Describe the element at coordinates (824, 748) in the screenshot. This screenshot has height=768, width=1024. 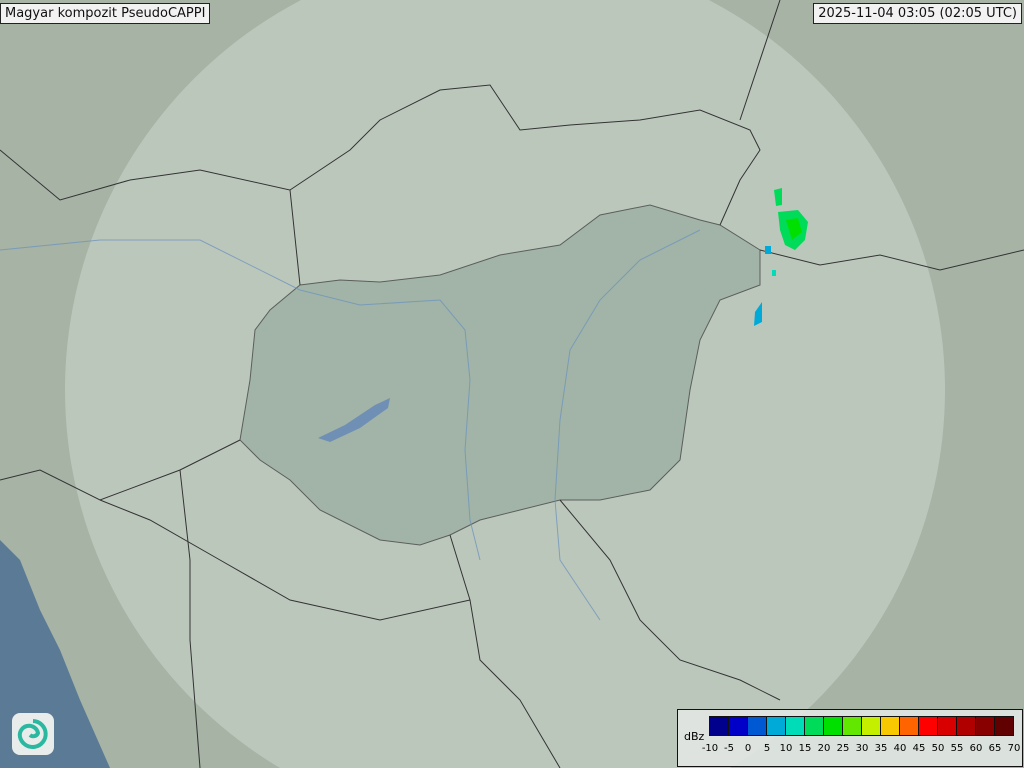
I see `legend-tick-label: 20` at that location.